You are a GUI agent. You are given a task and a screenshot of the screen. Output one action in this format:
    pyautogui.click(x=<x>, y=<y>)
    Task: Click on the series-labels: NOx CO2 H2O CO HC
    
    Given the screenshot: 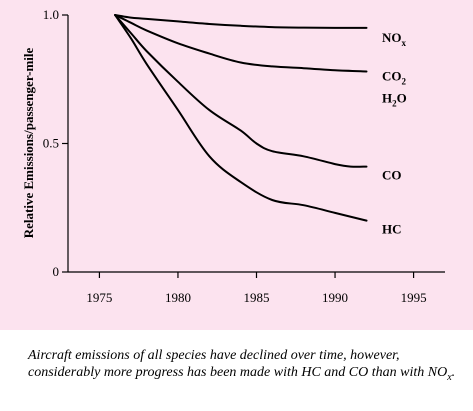 What is the action you would take?
    pyautogui.click(x=394, y=133)
    